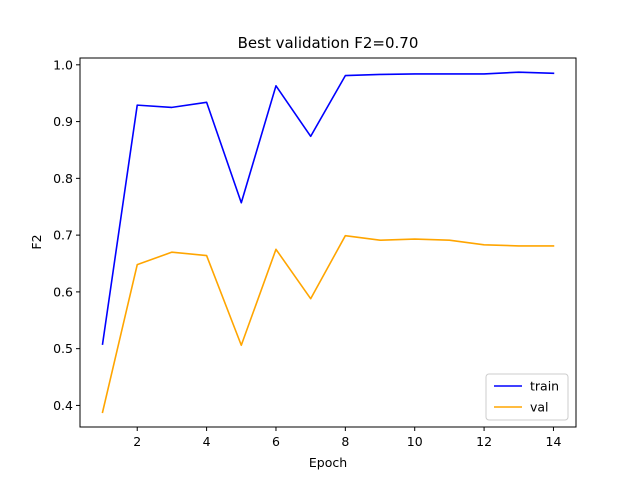 The image size is (640, 480). What do you see at coordinates (63, 235) in the screenshot?
I see `y-tick-label: 0.7` at bounding box center [63, 235].